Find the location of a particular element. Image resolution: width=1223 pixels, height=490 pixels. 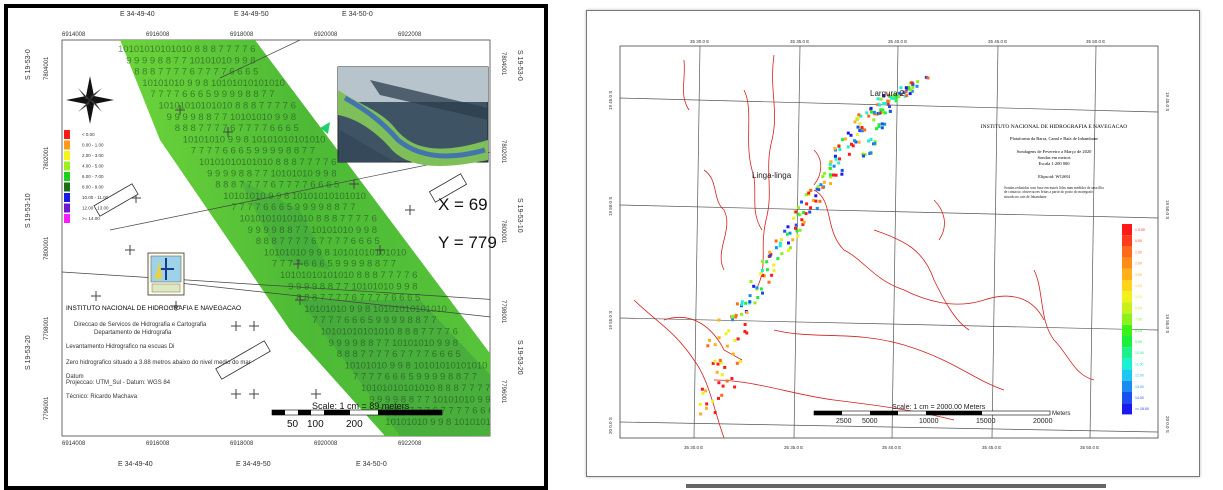

title-line: Sondas em metros is located at coordinates (1054, 157).